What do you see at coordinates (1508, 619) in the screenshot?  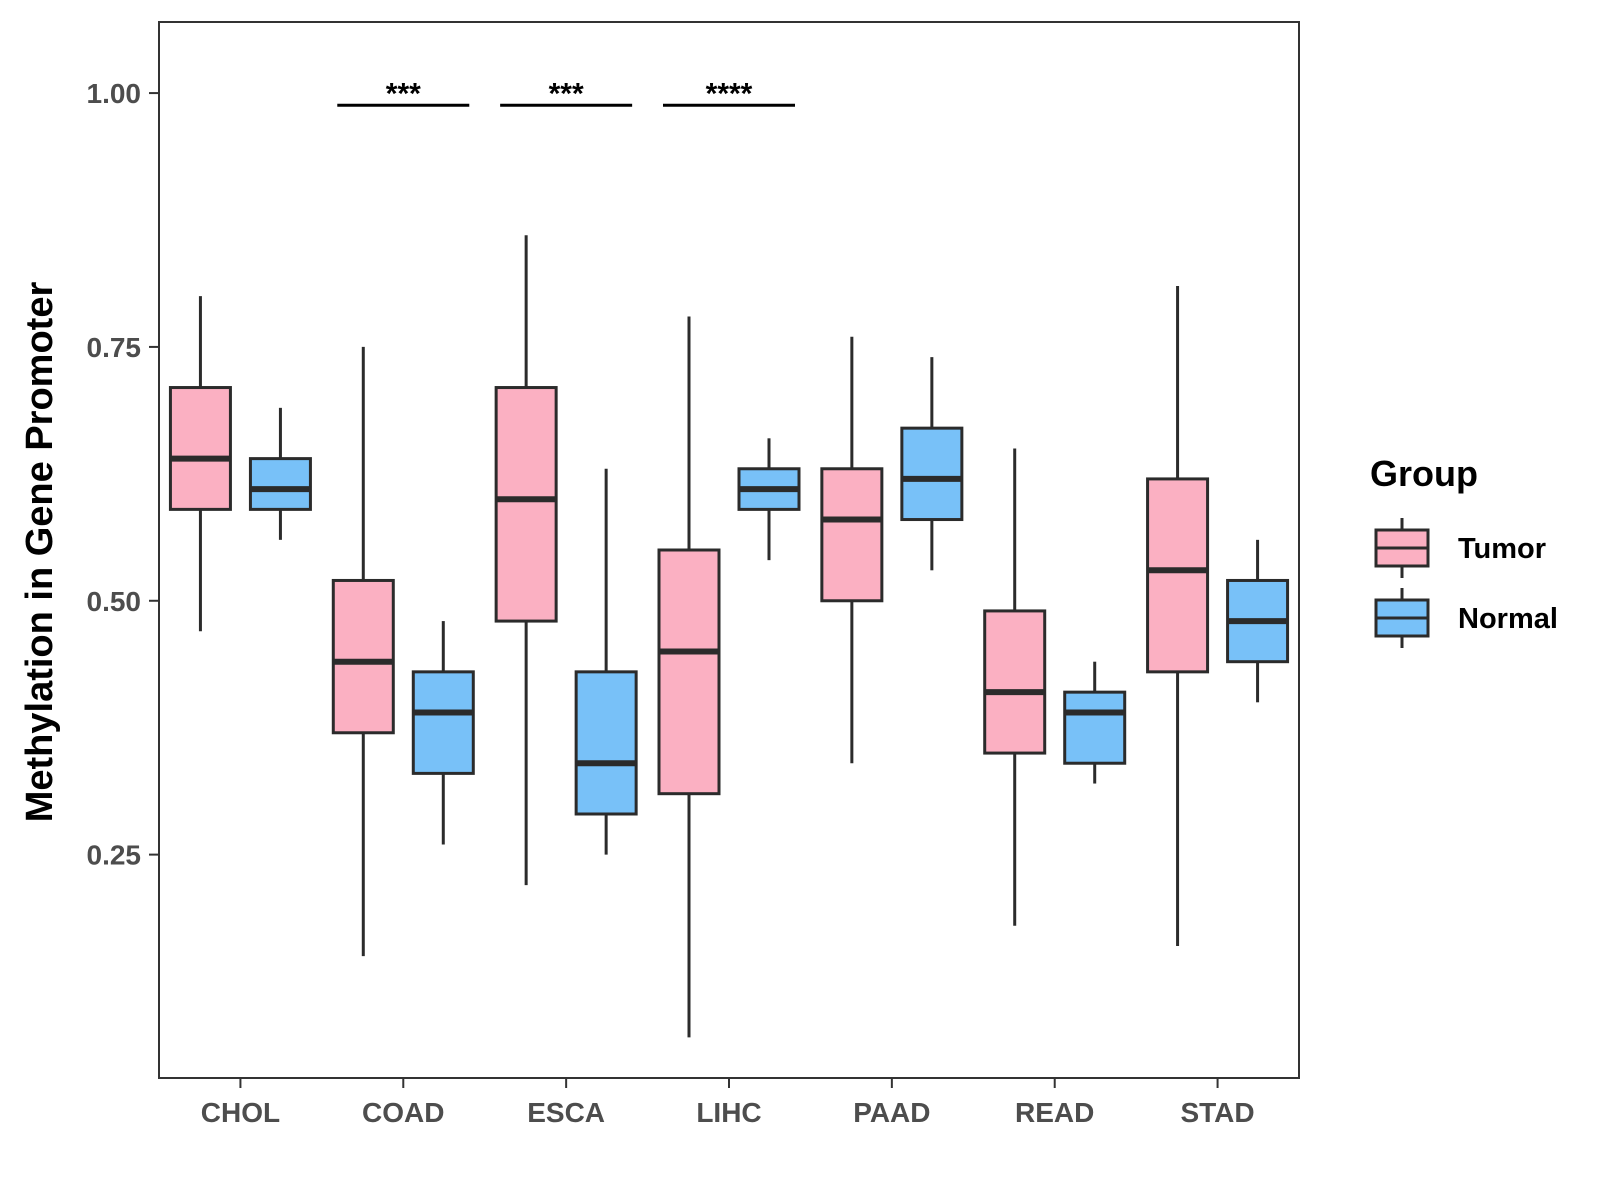 I see `legend-label: Normal` at bounding box center [1508, 619].